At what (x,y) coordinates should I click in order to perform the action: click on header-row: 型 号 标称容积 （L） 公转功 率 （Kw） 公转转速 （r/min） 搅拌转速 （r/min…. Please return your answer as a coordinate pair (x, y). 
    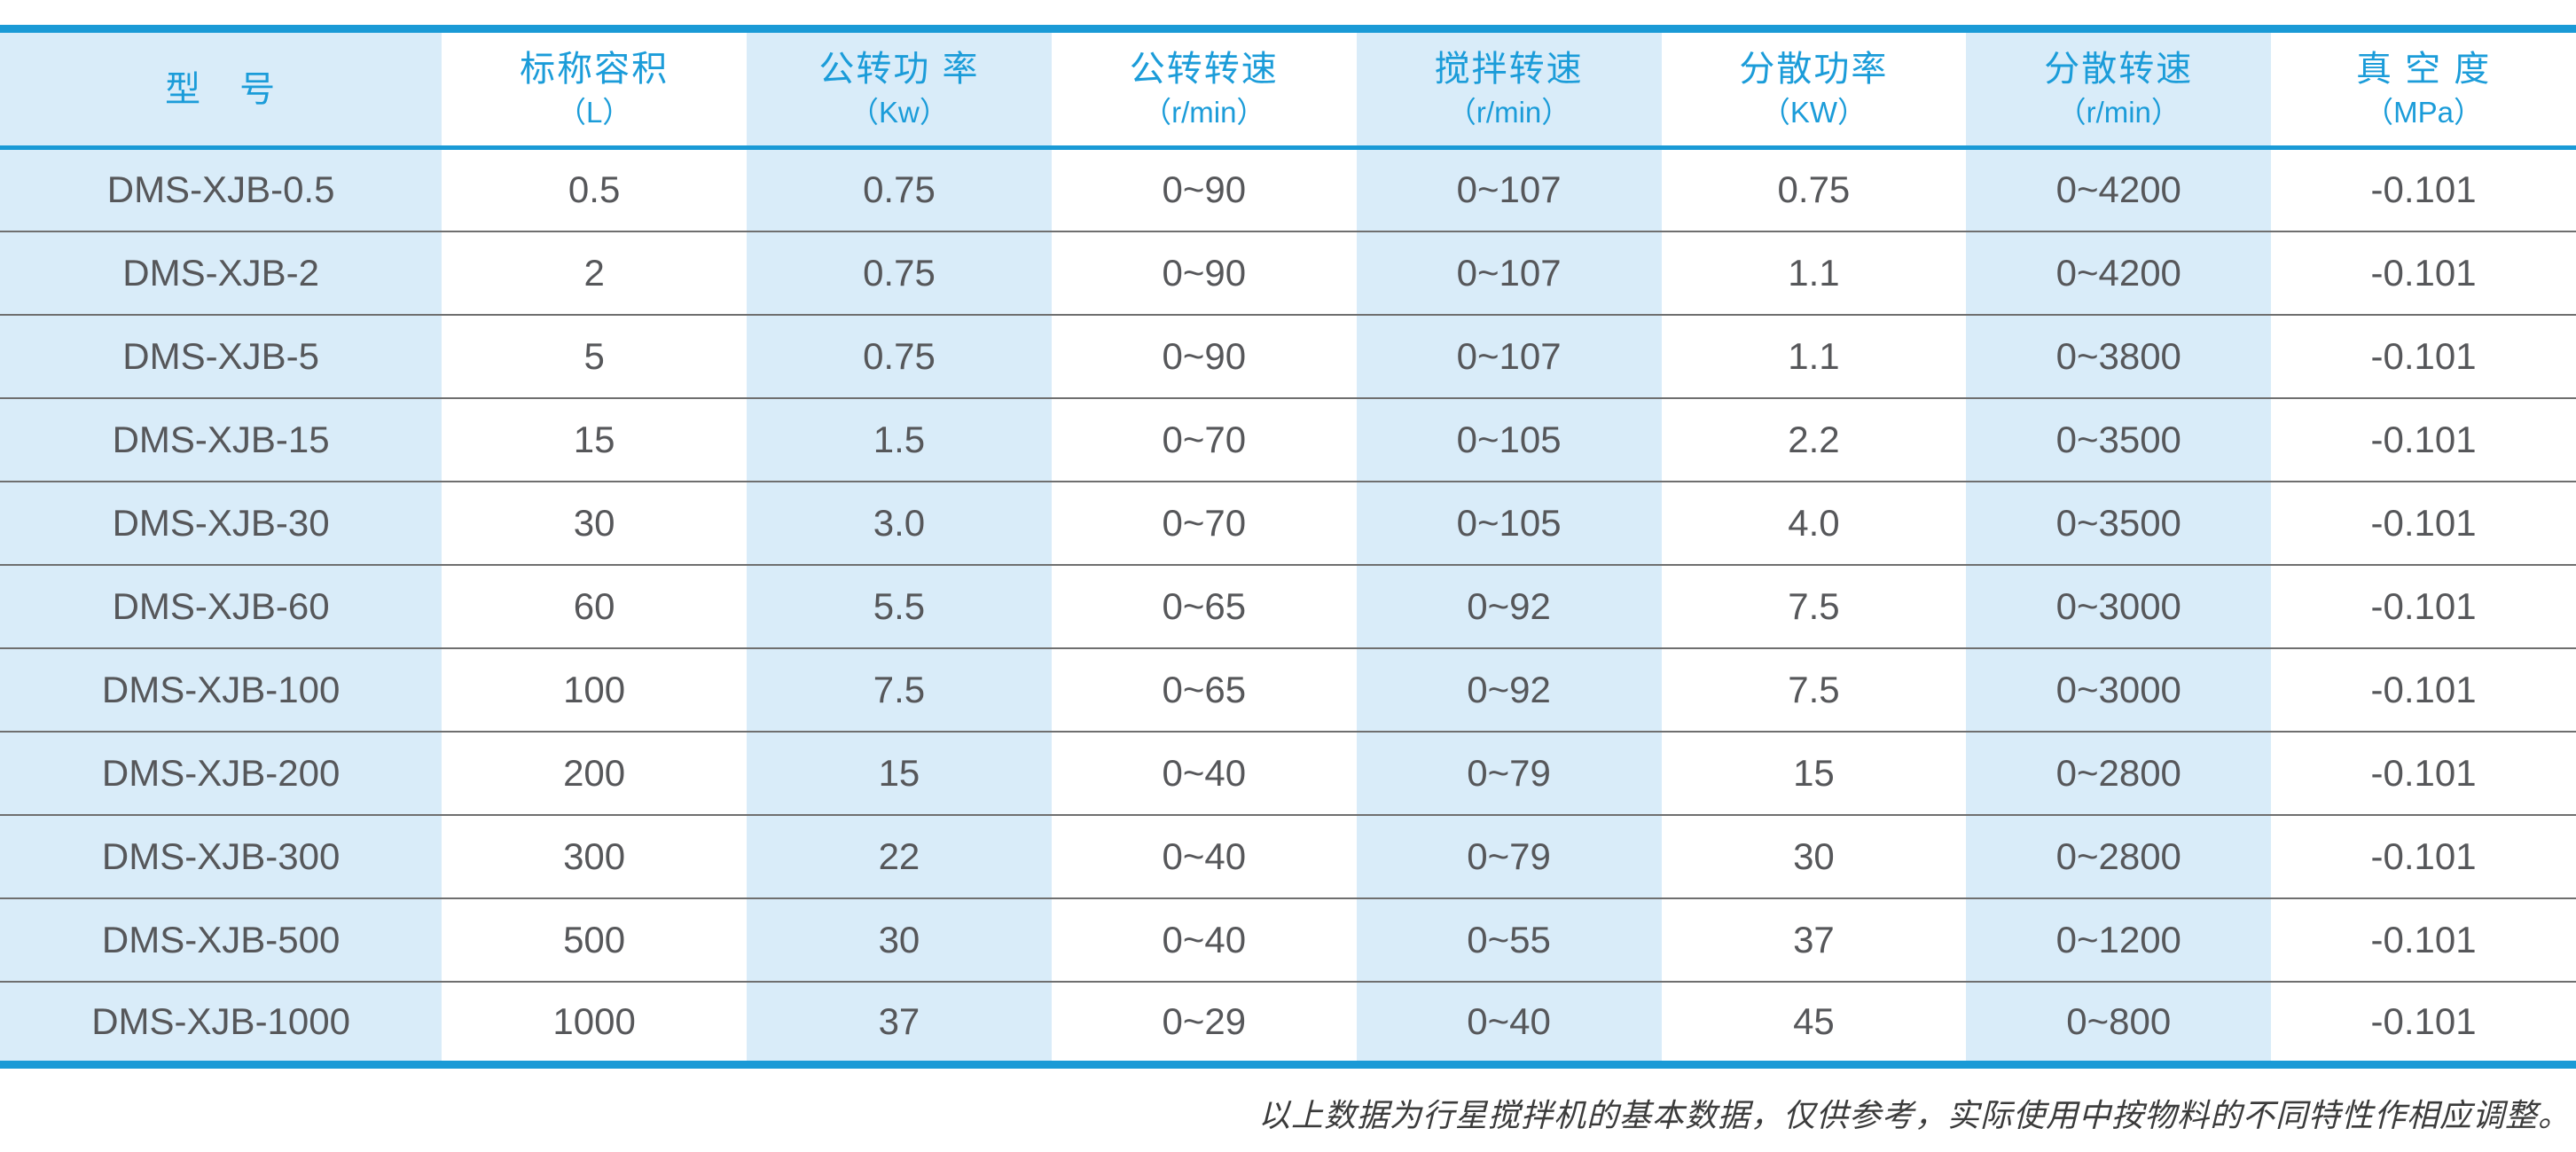
    Looking at the image, I should click on (1288, 89).